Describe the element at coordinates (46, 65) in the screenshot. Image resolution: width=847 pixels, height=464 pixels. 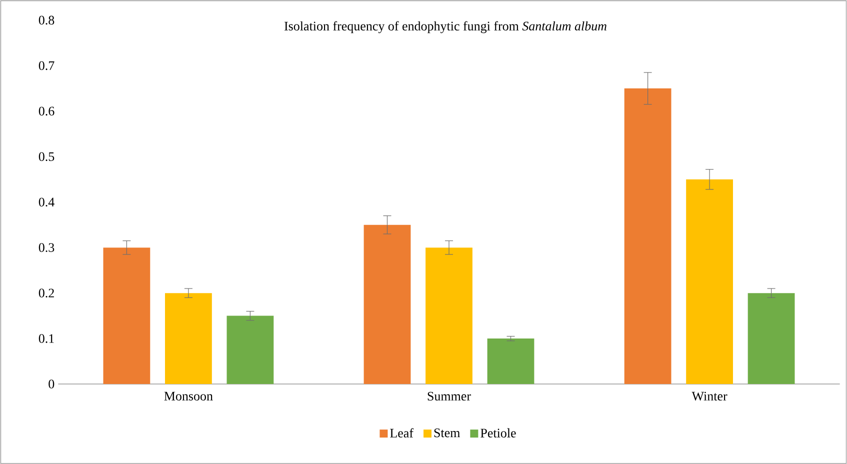
I see `y-tick-label: 0.7` at that location.